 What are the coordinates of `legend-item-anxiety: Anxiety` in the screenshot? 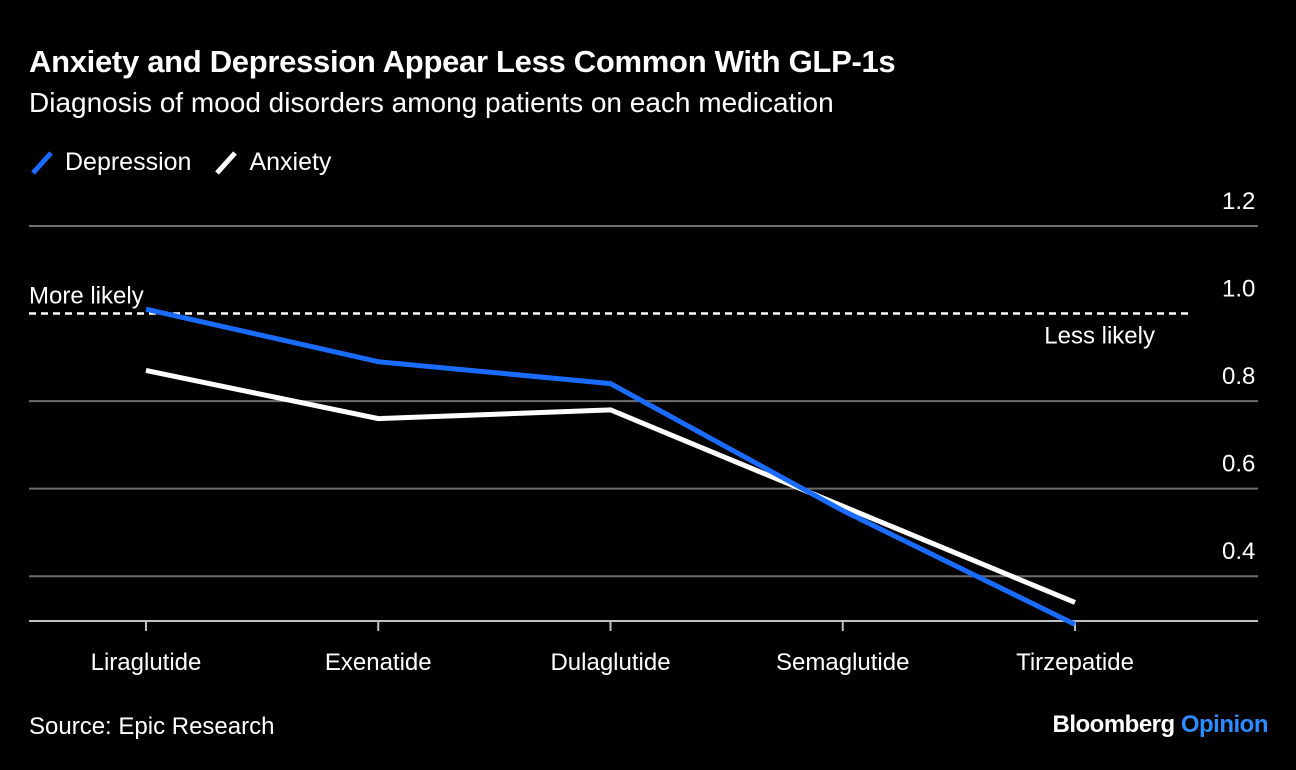 It's located at (272, 162).